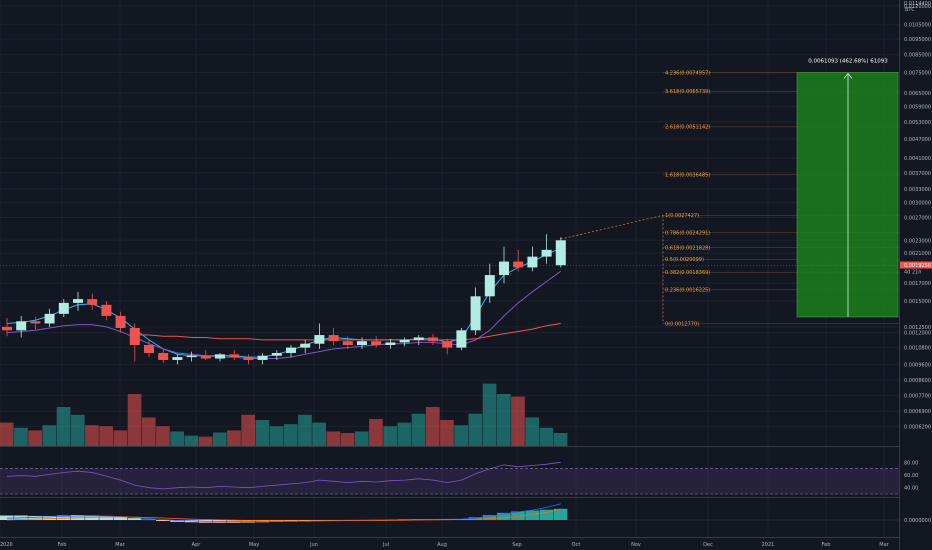 Image resolution: width=932 pixels, height=550 pixels. I want to click on price-tick: 0.0030000, so click(917, 204).